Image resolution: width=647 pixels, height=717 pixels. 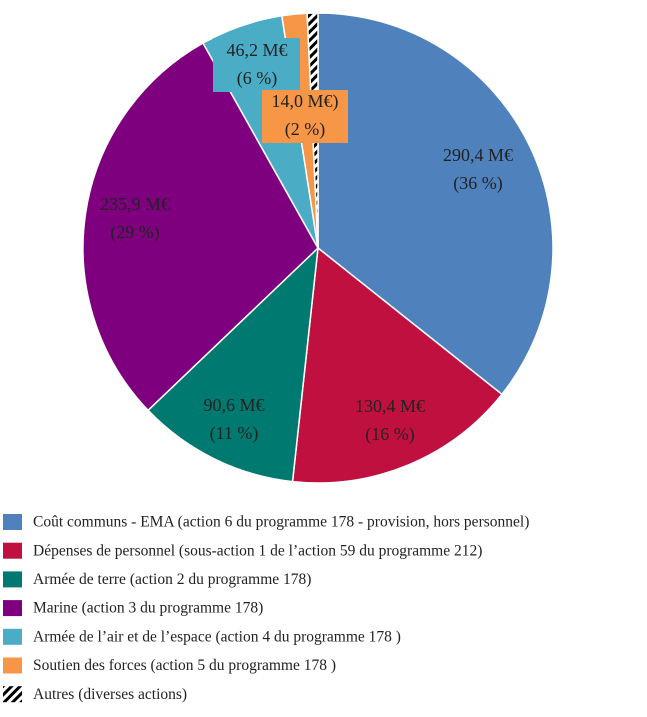 What do you see at coordinates (478, 155) in the screenshot?
I see `data-label: 290,4 M€` at bounding box center [478, 155].